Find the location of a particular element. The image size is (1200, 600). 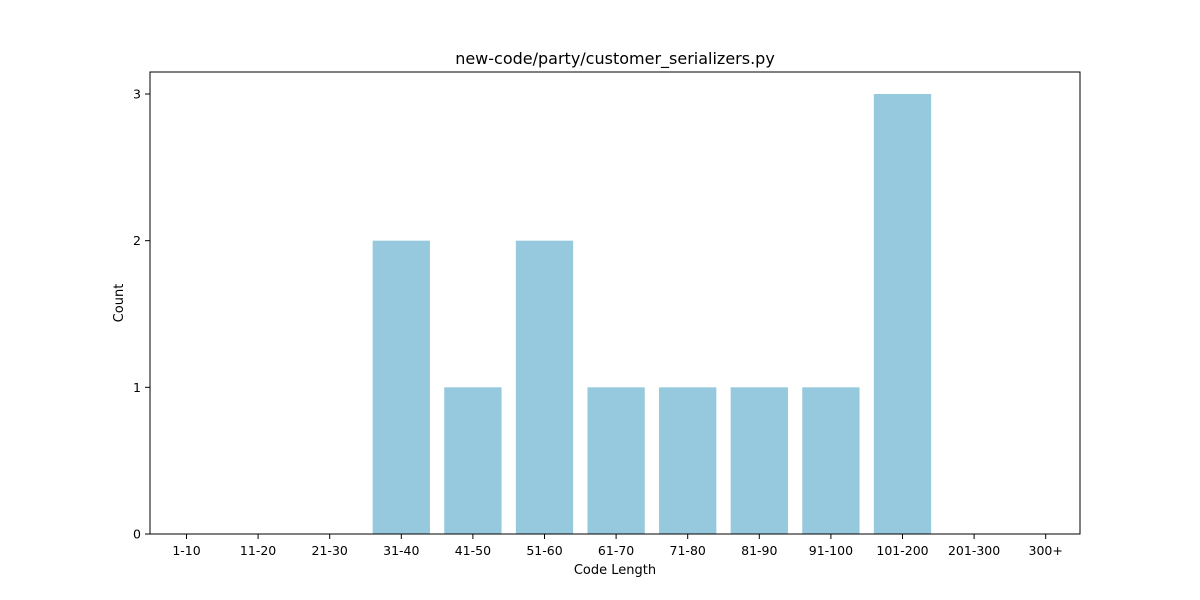

y-tick-label: 0 is located at coordinates (137, 534).